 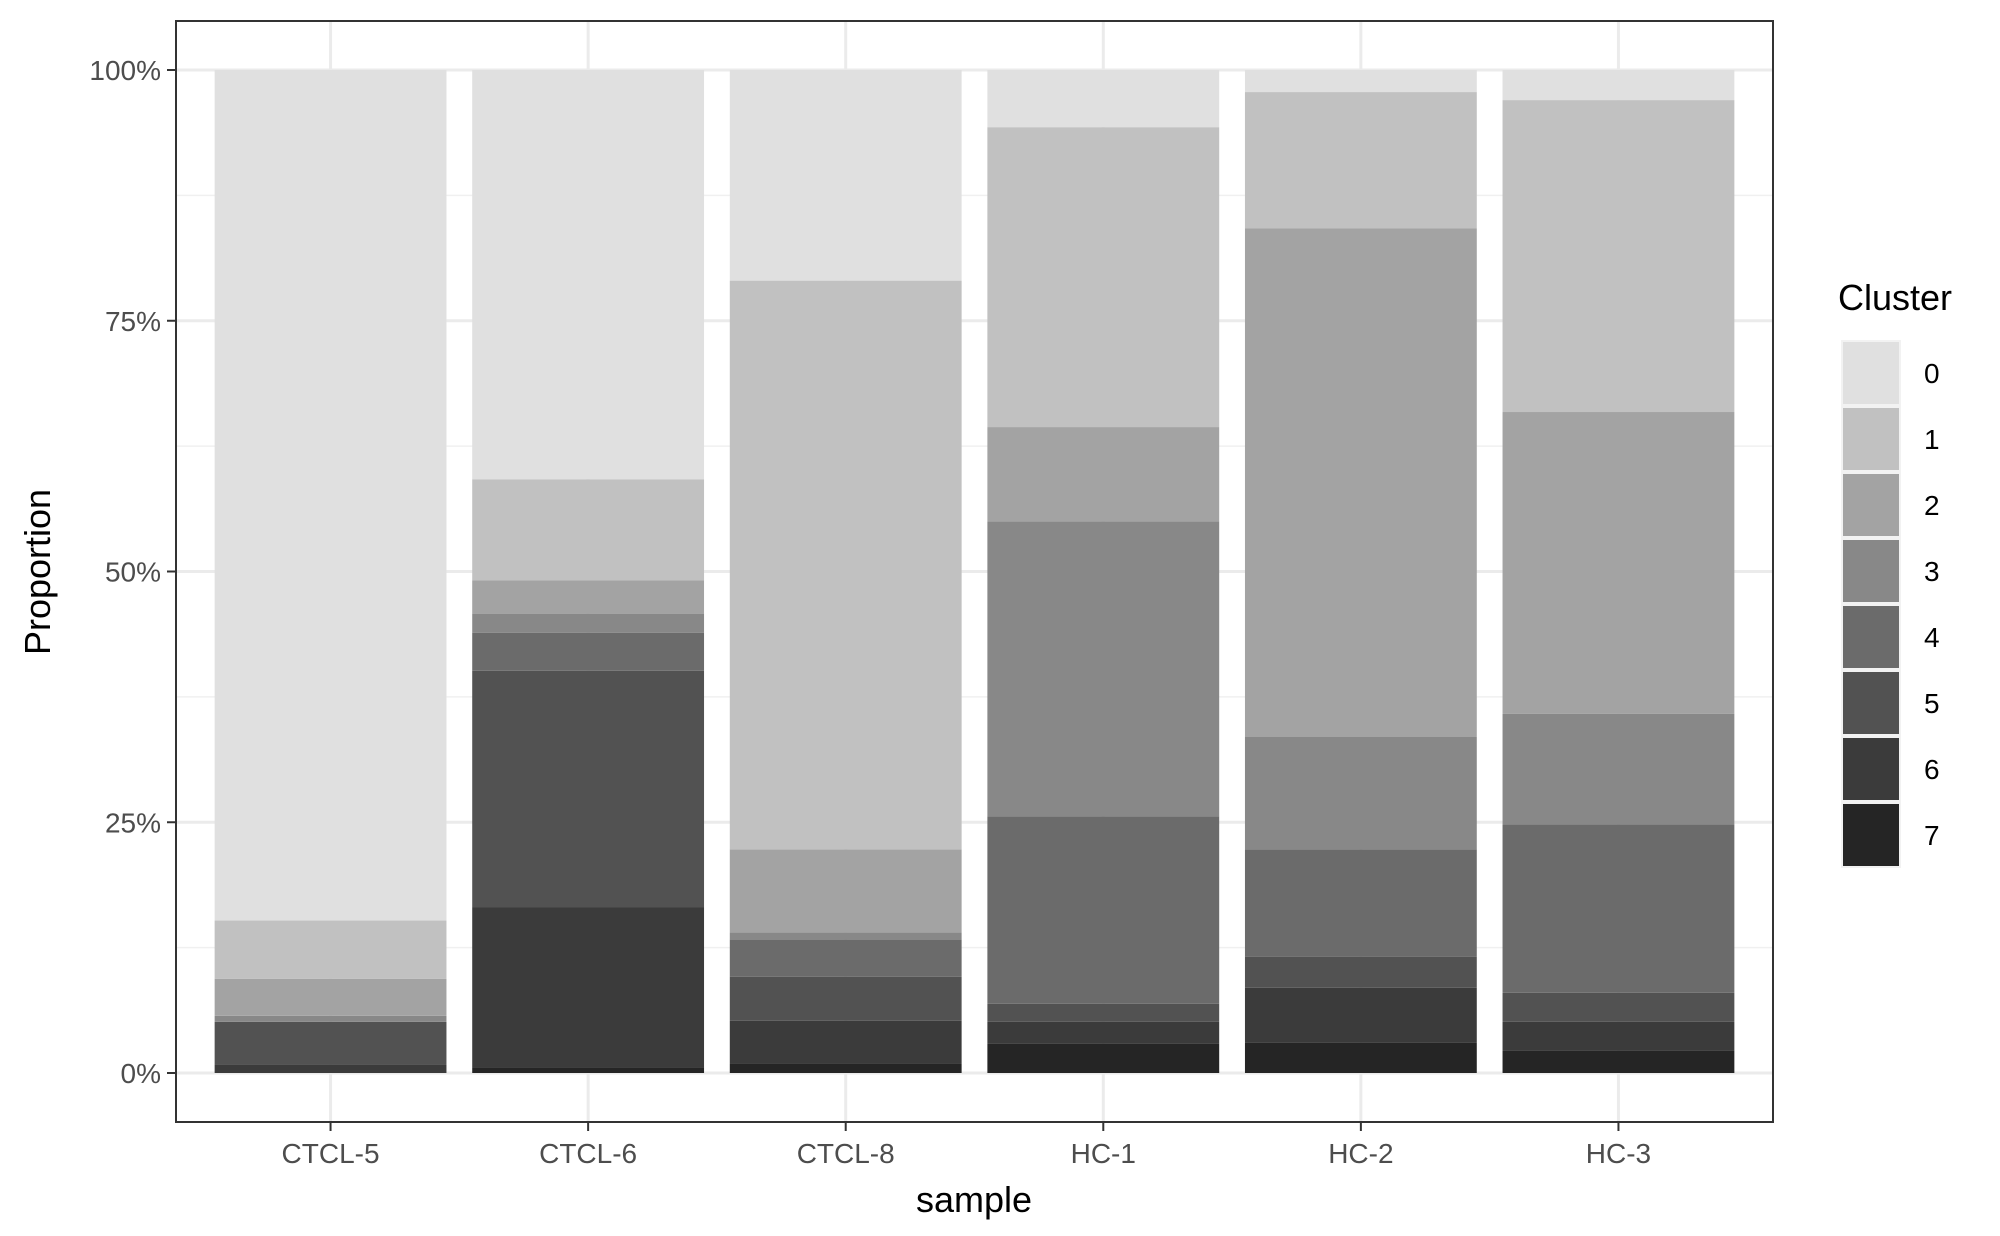 I want to click on x-tick-label: HC-2, so click(x=1360, y=1153).